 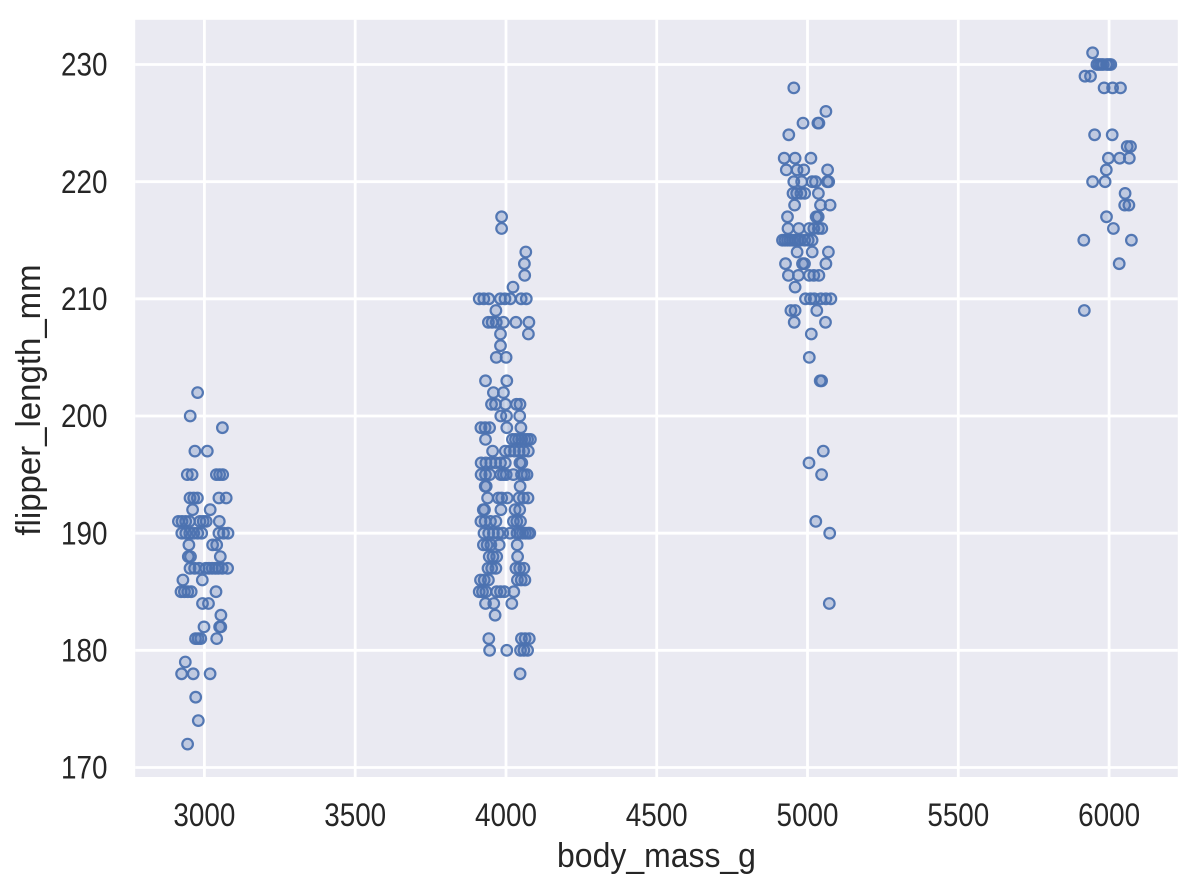 What do you see at coordinates (84, 768) in the screenshot?
I see `svg-text: 170` at bounding box center [84, 768].